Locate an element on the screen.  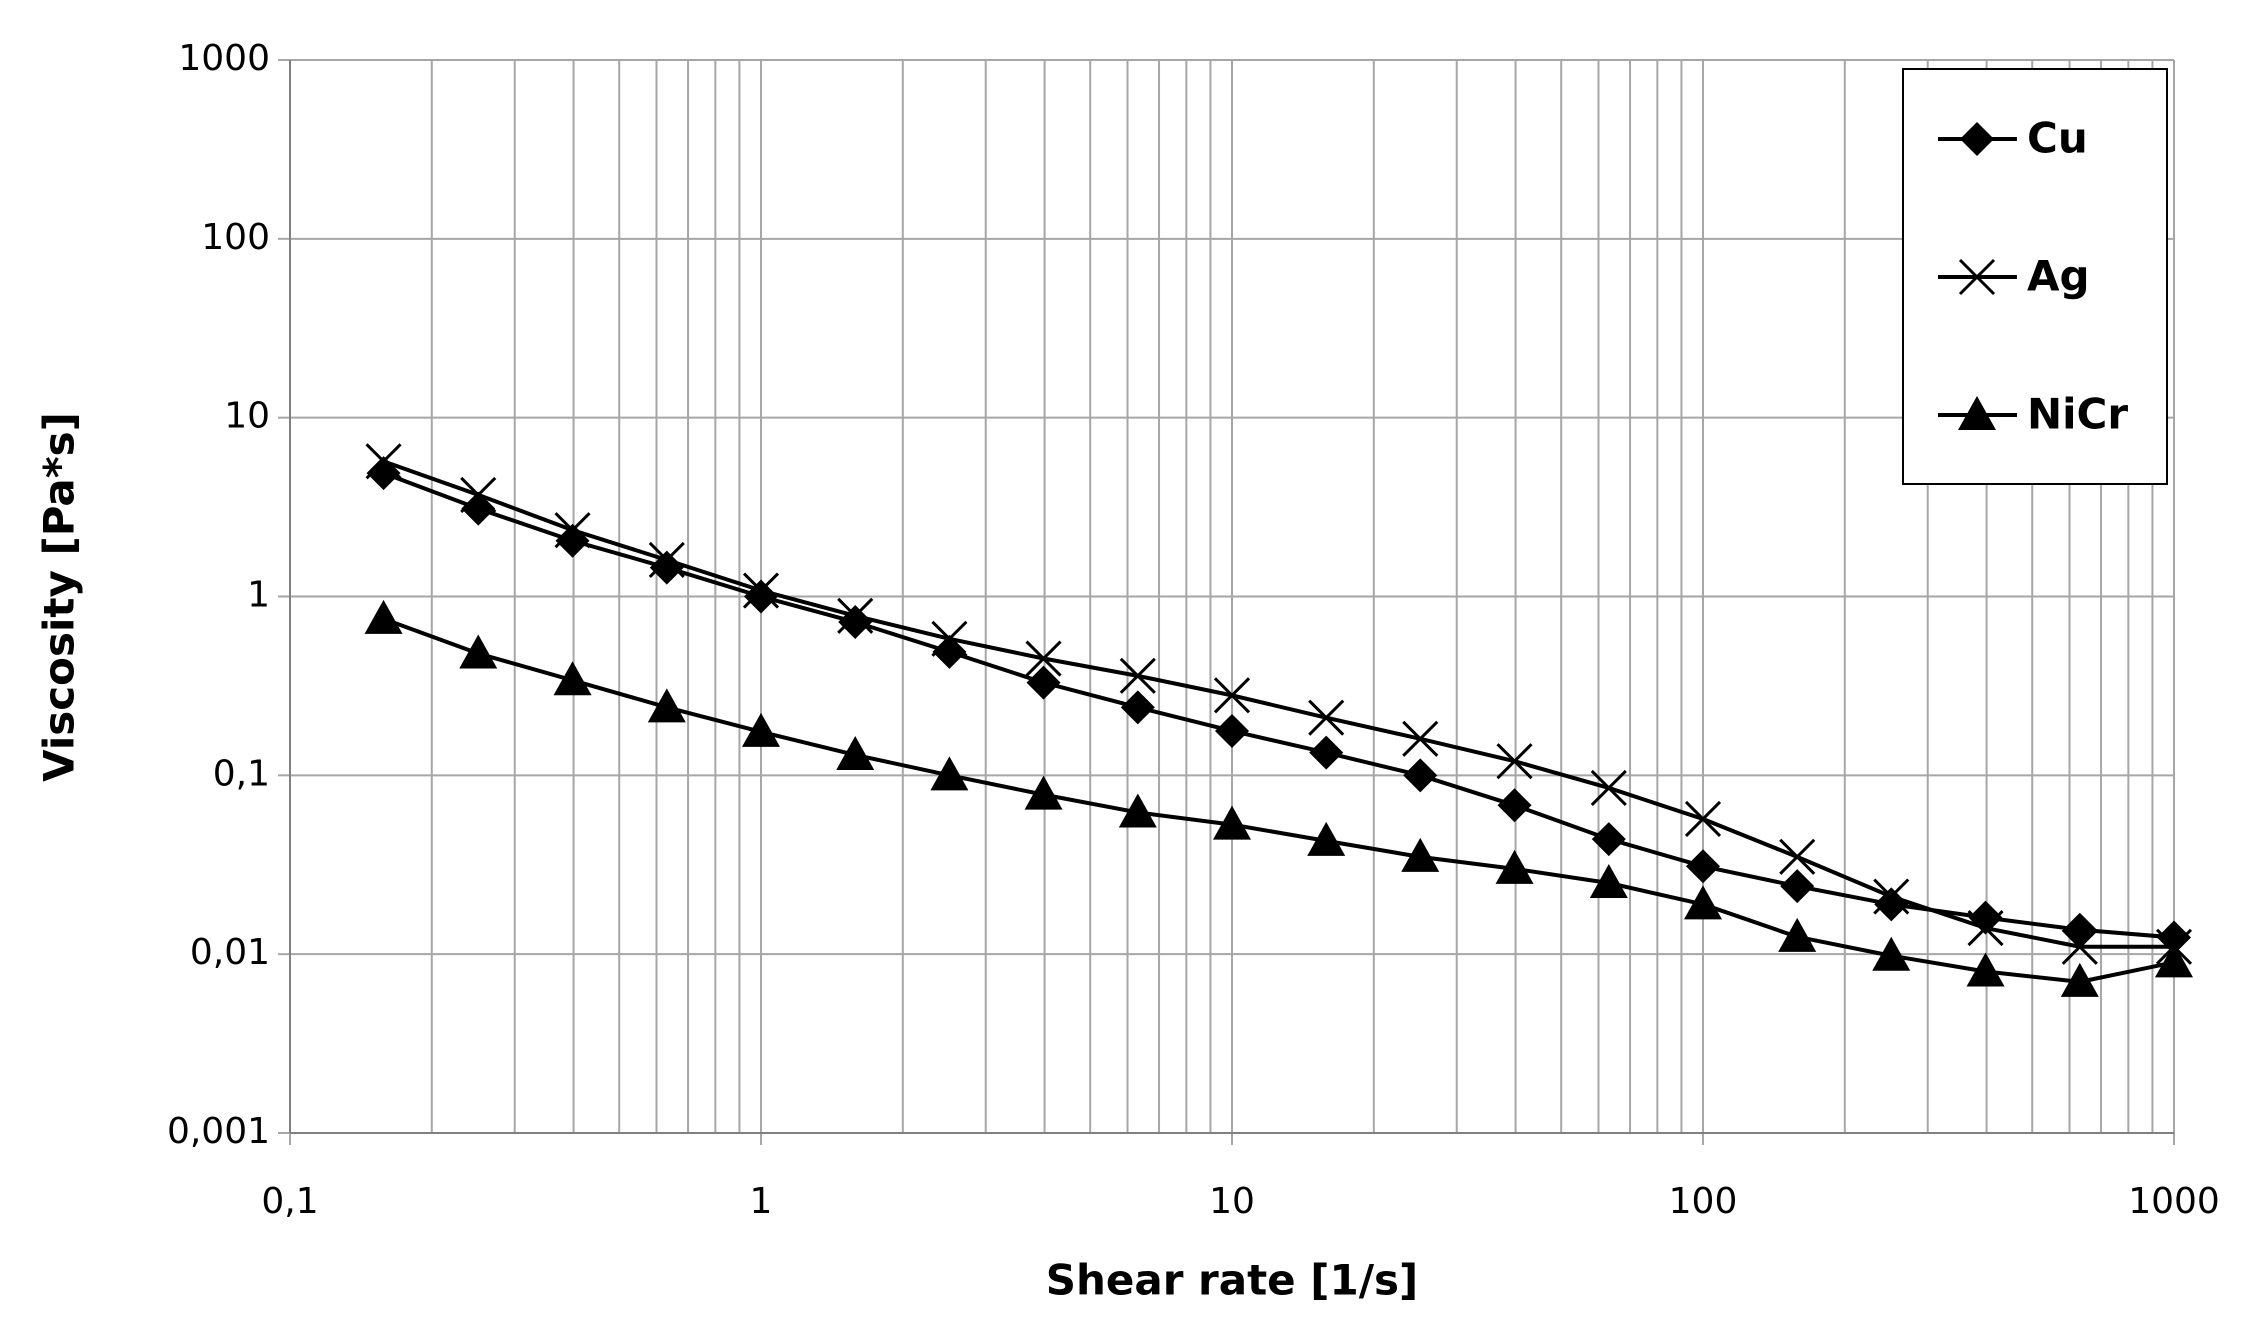
y-tick-label: 1 is located at coordinates (258, 595).